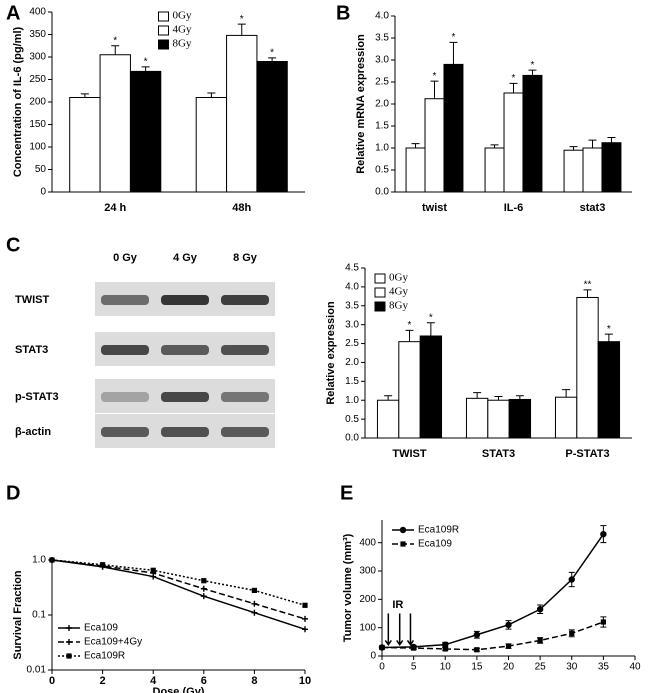  I want to click on annotation: IR, so click(397, 605).